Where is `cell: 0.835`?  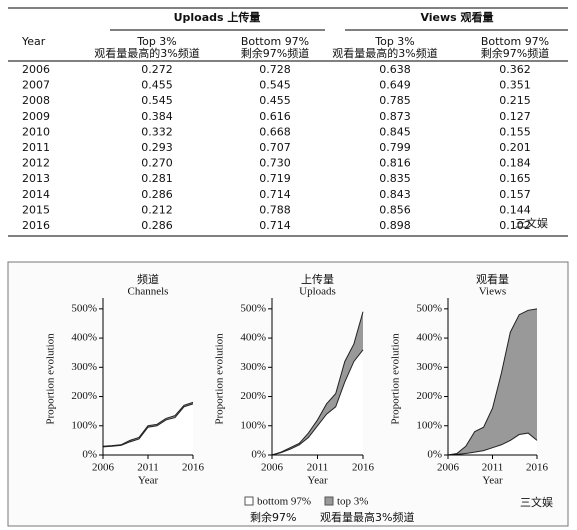
cell: 0.835 is located at coordinates (395, 178).